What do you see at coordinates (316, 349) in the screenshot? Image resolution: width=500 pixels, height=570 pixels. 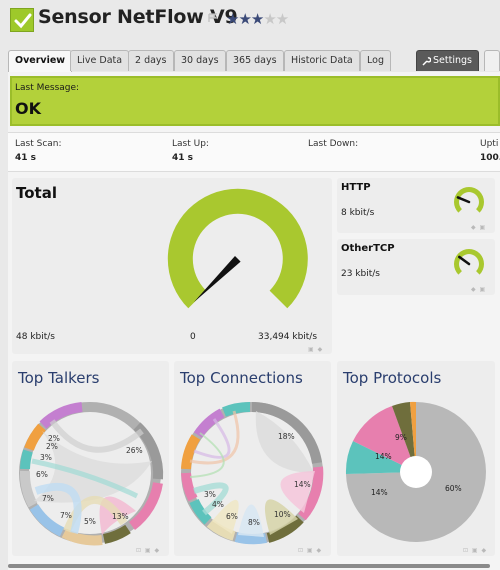 I see `panel-tools-icon: ▣ ◆` at bounding box center [316, 349].